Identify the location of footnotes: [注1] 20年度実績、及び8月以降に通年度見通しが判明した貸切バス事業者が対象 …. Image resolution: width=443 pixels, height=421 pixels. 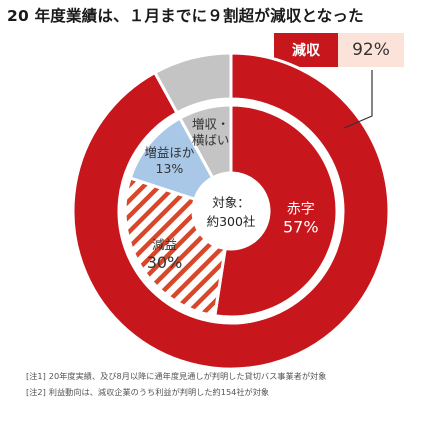
(176, 384).